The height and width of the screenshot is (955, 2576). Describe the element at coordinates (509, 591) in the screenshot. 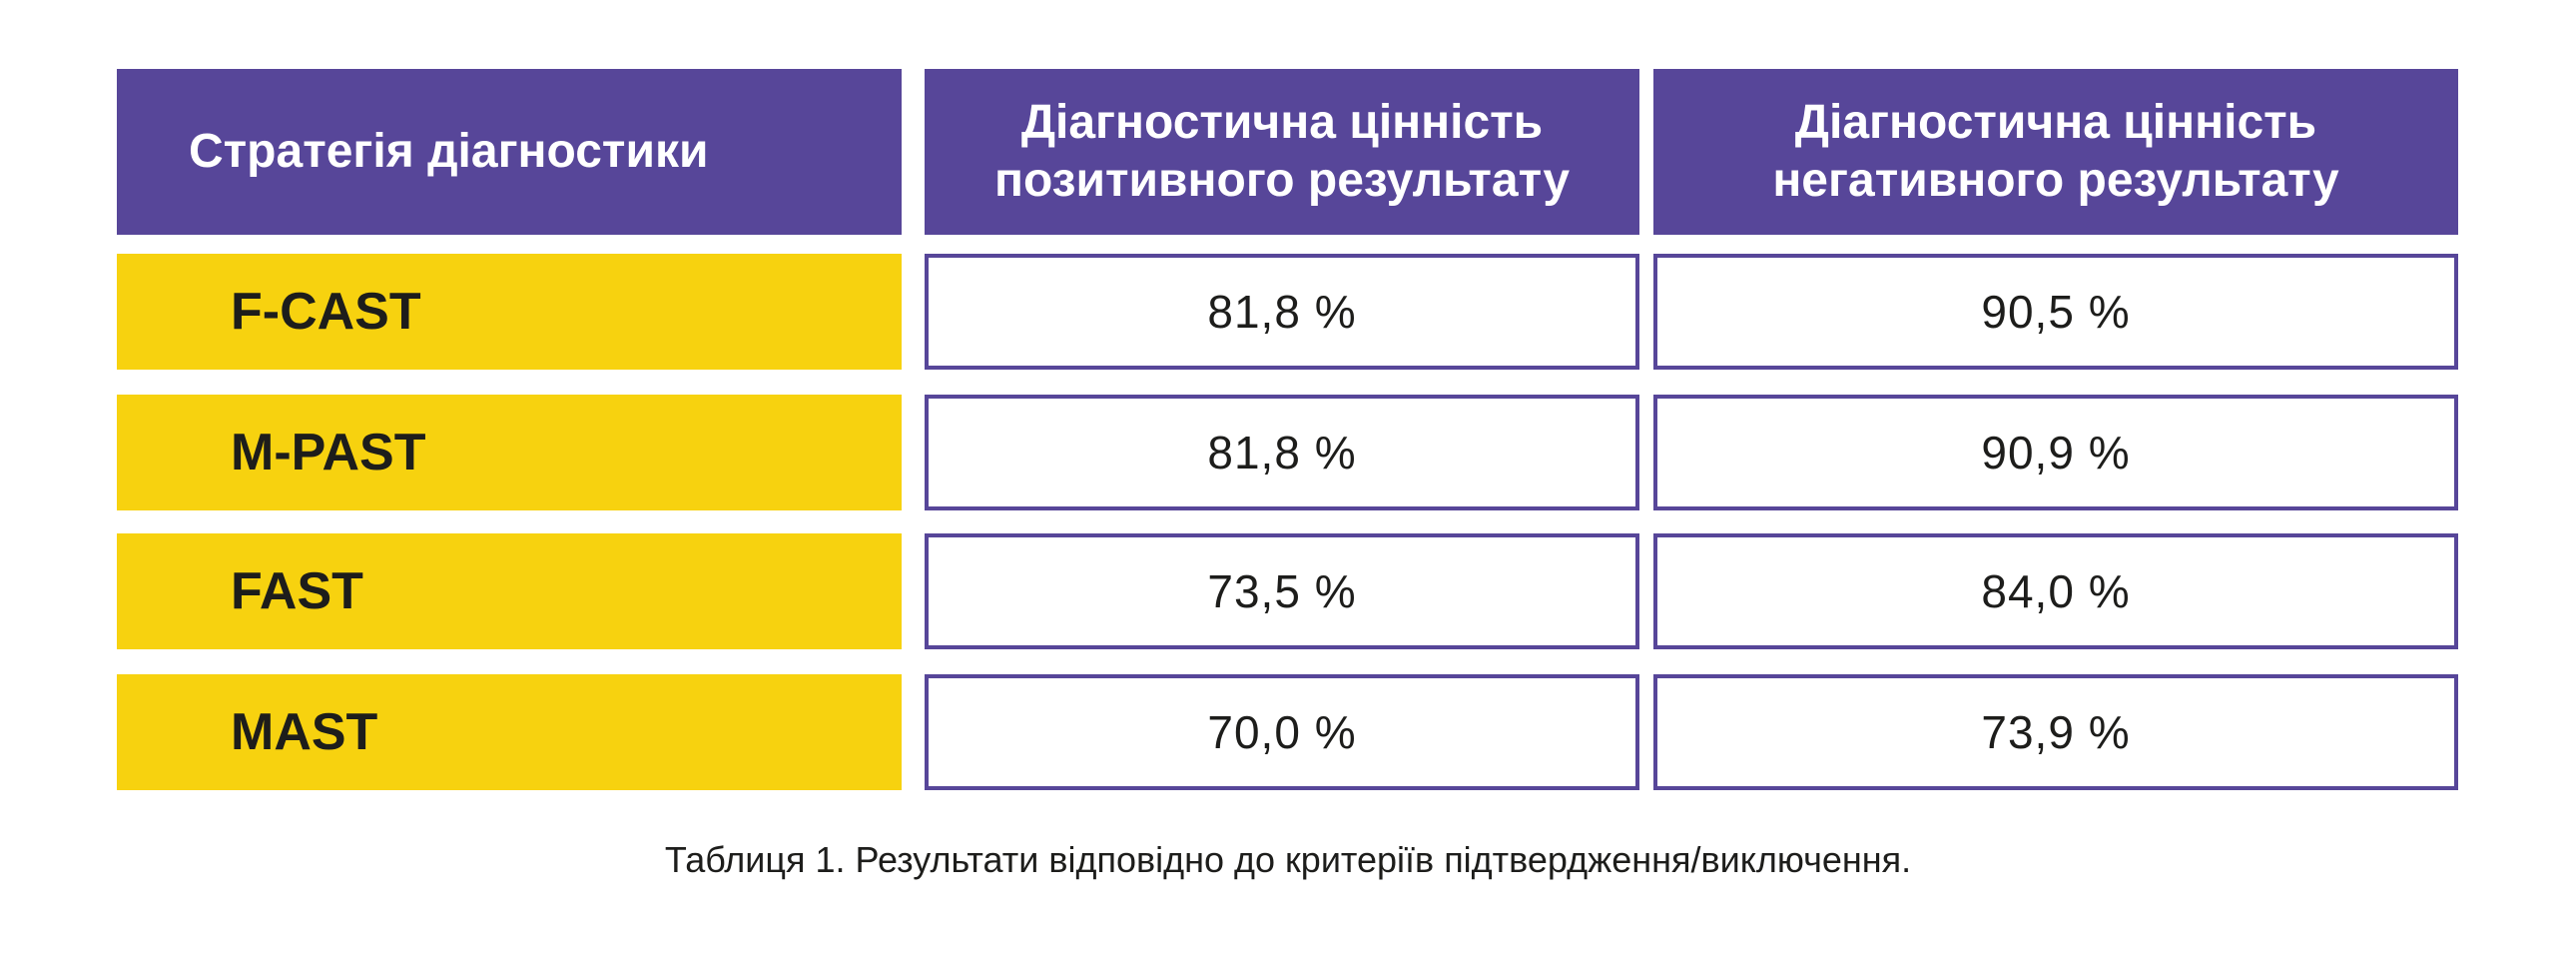

I see `strategy-cell: FAST` at that location.